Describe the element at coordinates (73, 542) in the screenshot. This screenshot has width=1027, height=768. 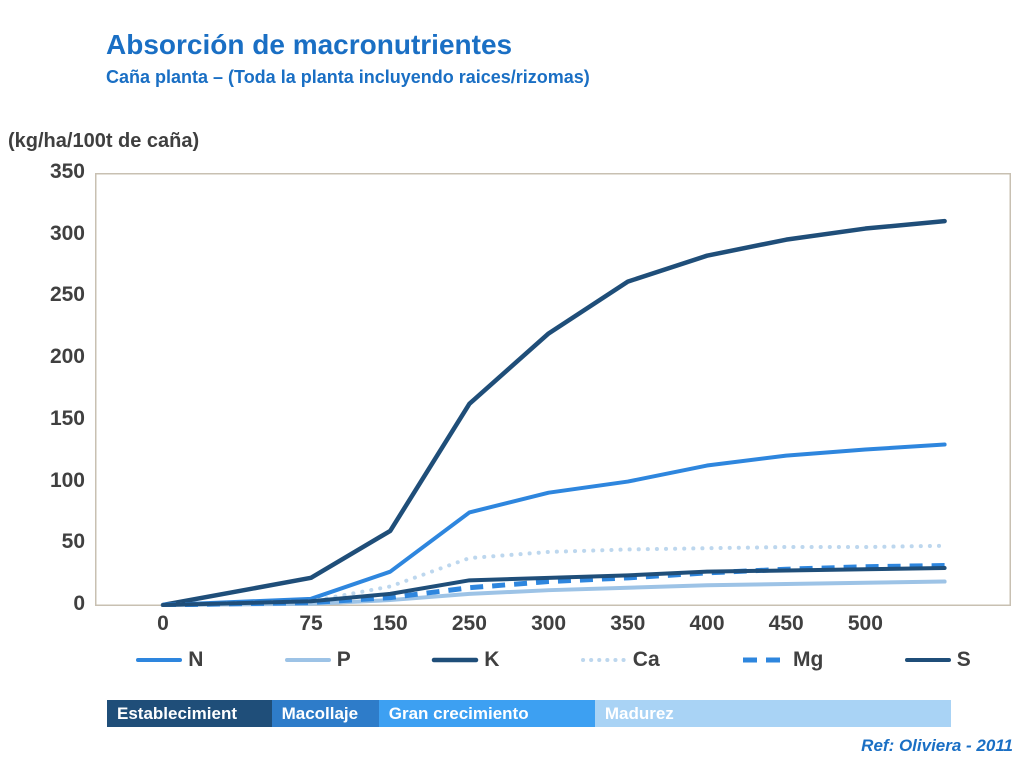
I see `y-tick-label: 50` at that location.